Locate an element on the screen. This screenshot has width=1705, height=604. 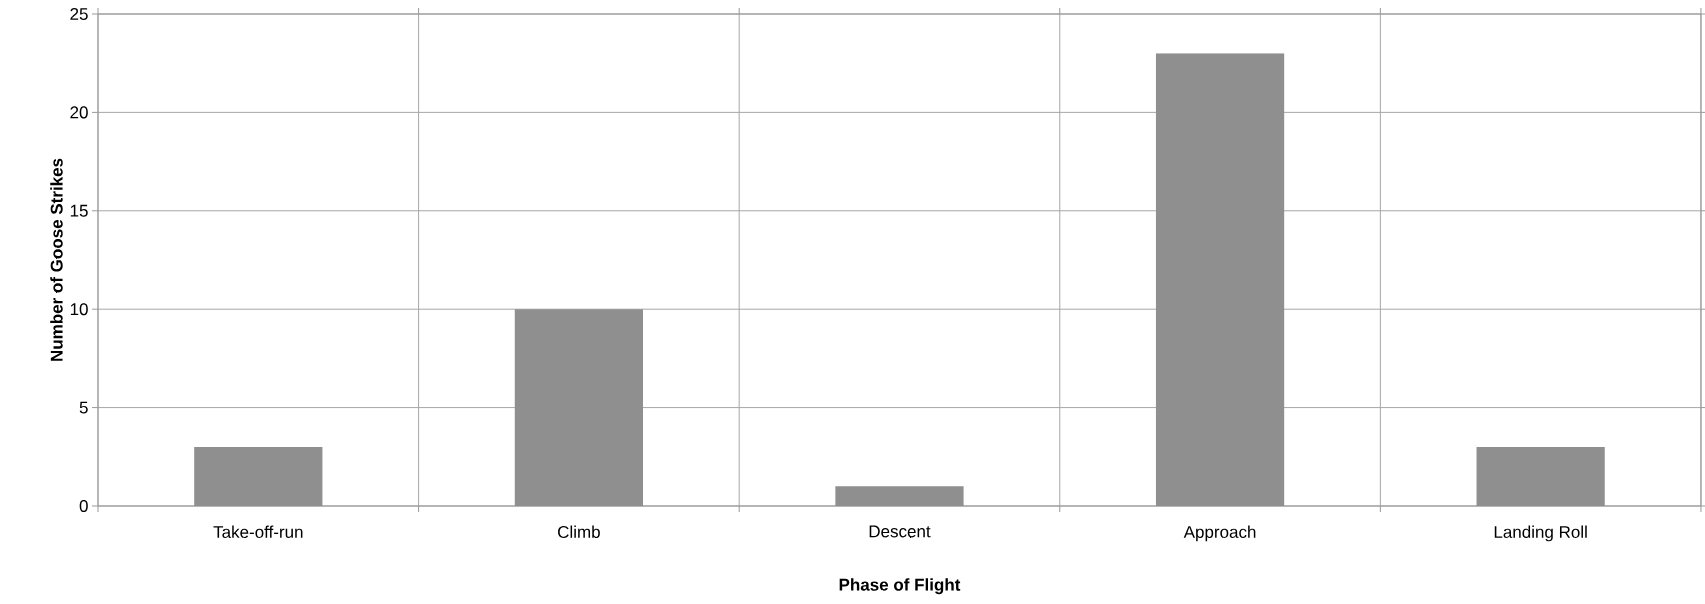
y-tick-label: 25 is located at coordinates (79, 14).